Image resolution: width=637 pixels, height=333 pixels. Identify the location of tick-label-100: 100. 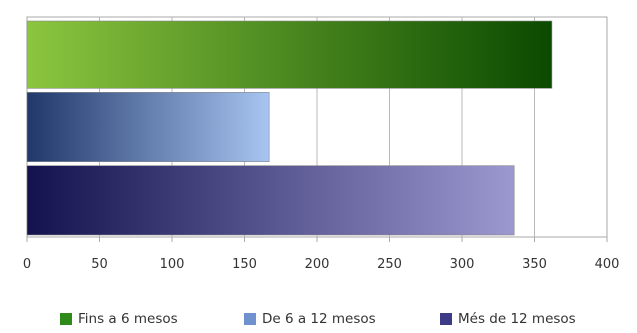
(172, 264).